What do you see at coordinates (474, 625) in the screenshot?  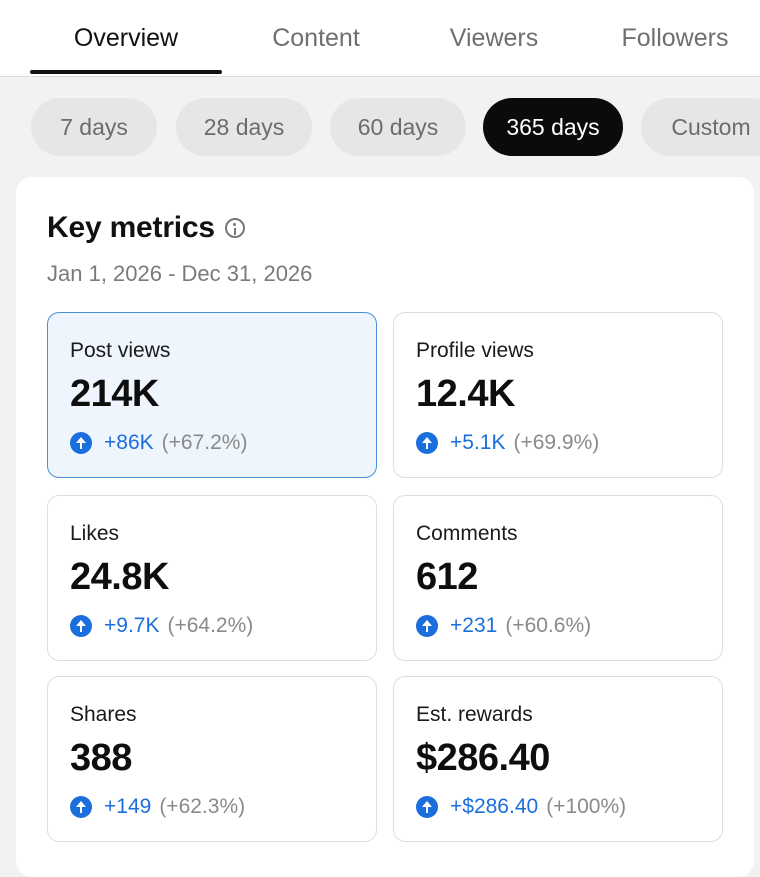 I see `metric-delta: +231` at bounding box center [474, 625].